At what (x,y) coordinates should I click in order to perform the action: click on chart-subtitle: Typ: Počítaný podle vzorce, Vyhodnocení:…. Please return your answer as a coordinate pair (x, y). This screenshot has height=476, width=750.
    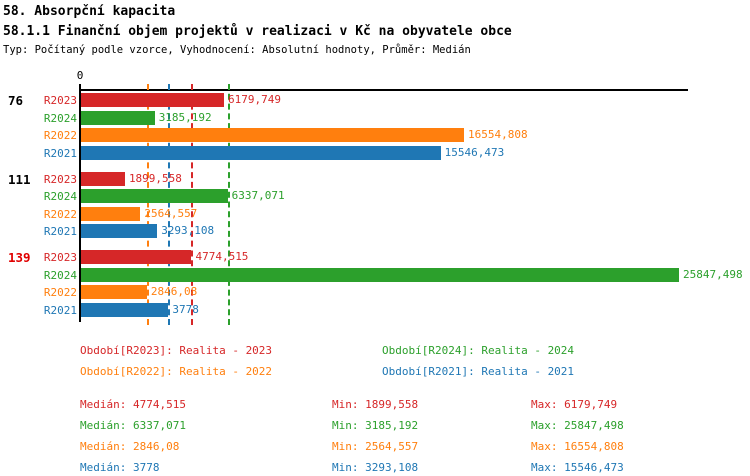
    Looking at the image, I should click on (237, 50).